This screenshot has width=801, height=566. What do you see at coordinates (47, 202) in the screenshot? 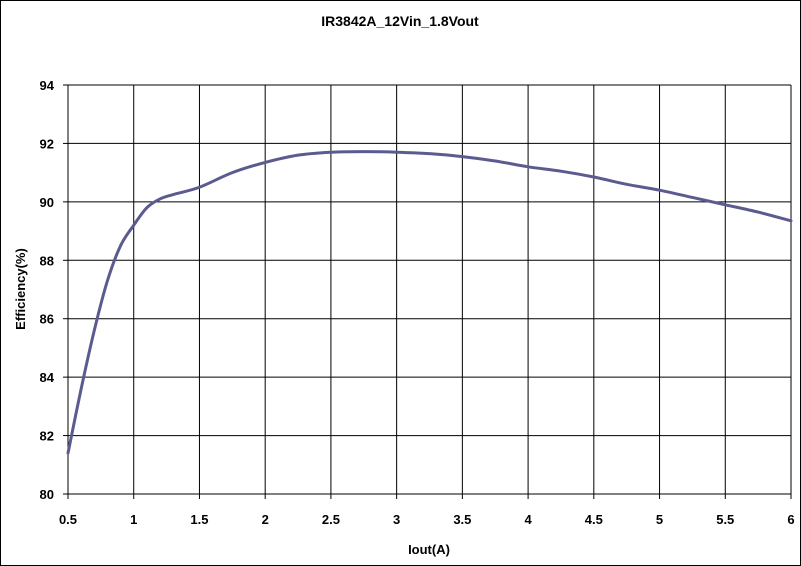
I see `y-tick-label: 90` at bounding box center [47, 202].